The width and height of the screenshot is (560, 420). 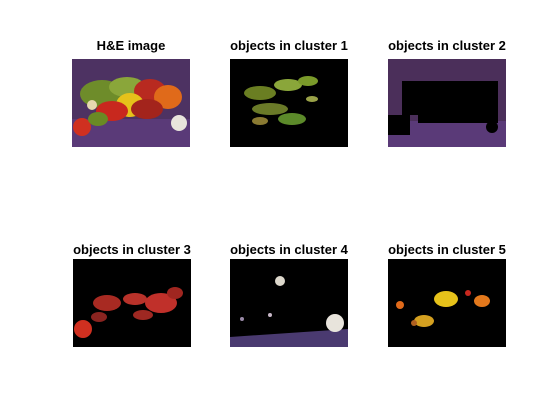 What do you see at coordinates (289, 249) in the screenshot?
I see `panel-title-cluster-4: objects in cluster 4` at bounding box center [289, 249].